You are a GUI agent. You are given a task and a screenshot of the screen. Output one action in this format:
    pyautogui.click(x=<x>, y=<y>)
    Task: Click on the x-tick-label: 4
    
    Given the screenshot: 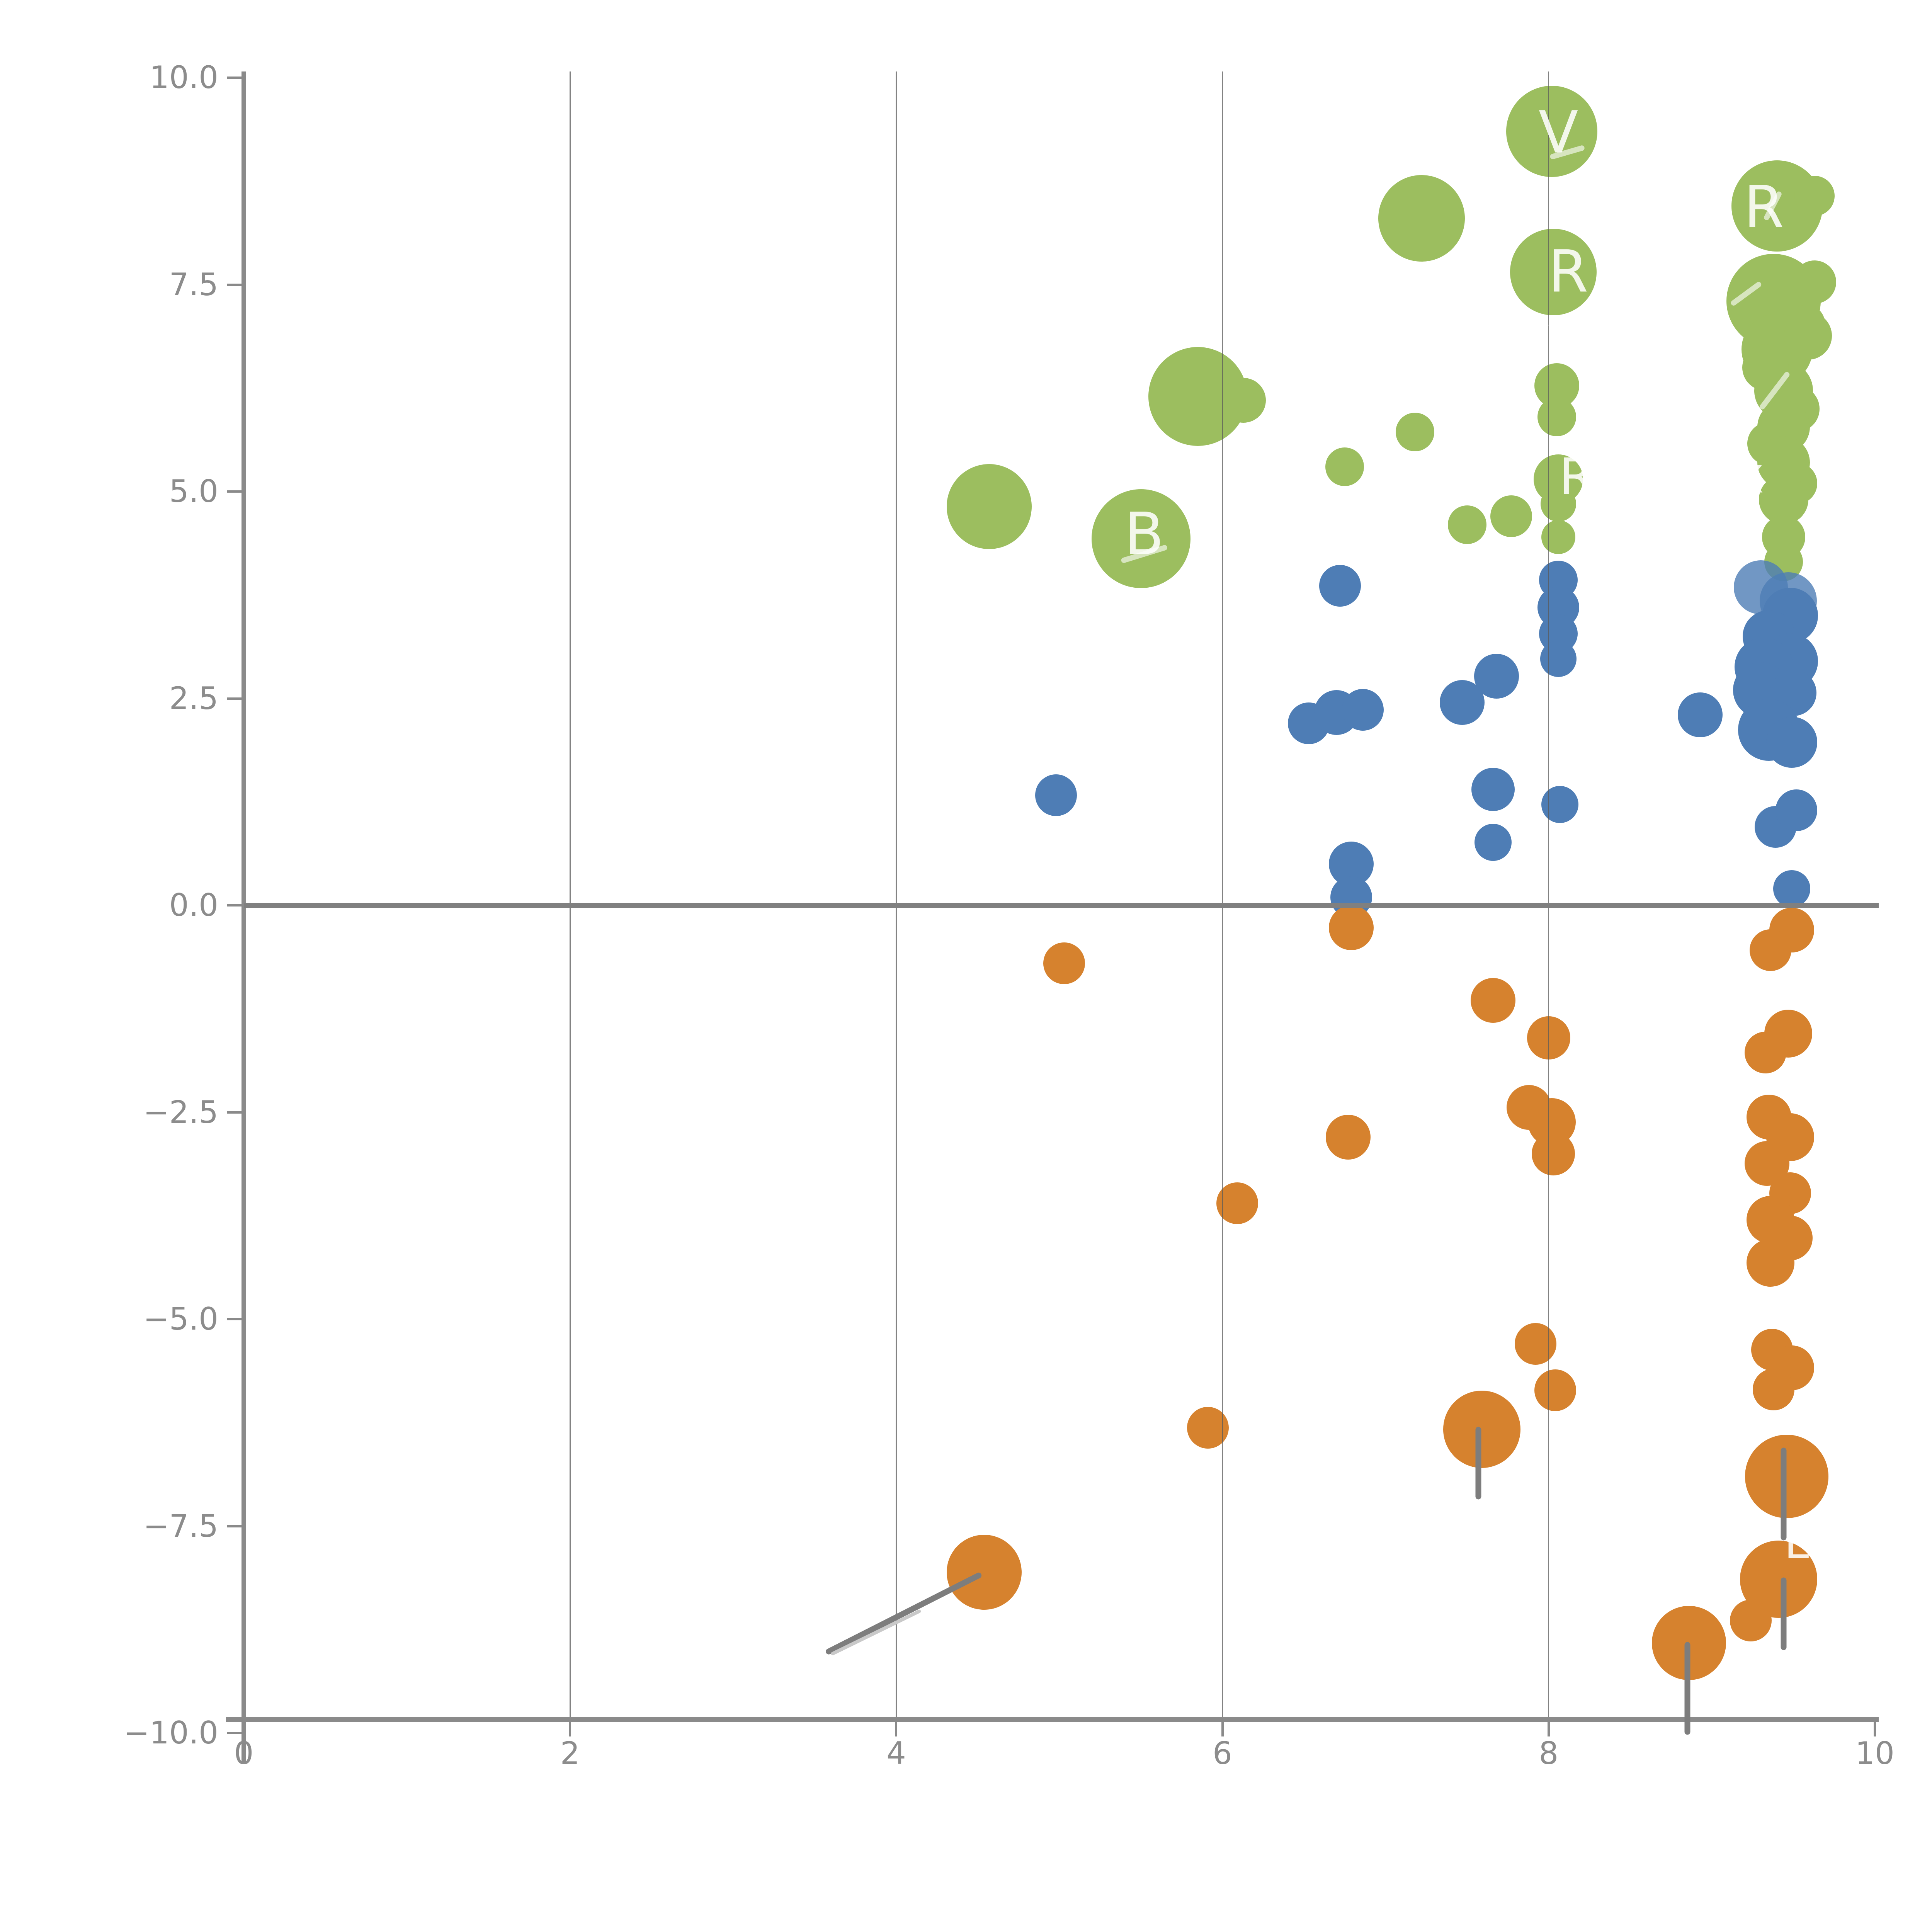 What is the action you would take?
    pyautogui.click(x=896, y=1753)
    